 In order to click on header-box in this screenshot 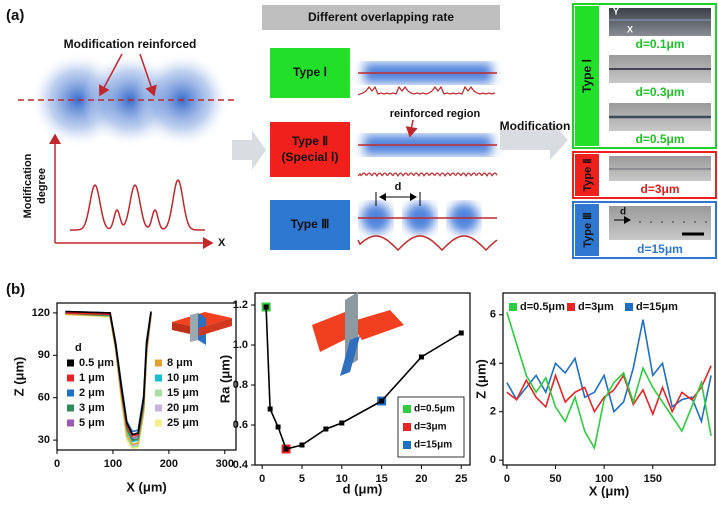, I will do `click(381, 17)`.